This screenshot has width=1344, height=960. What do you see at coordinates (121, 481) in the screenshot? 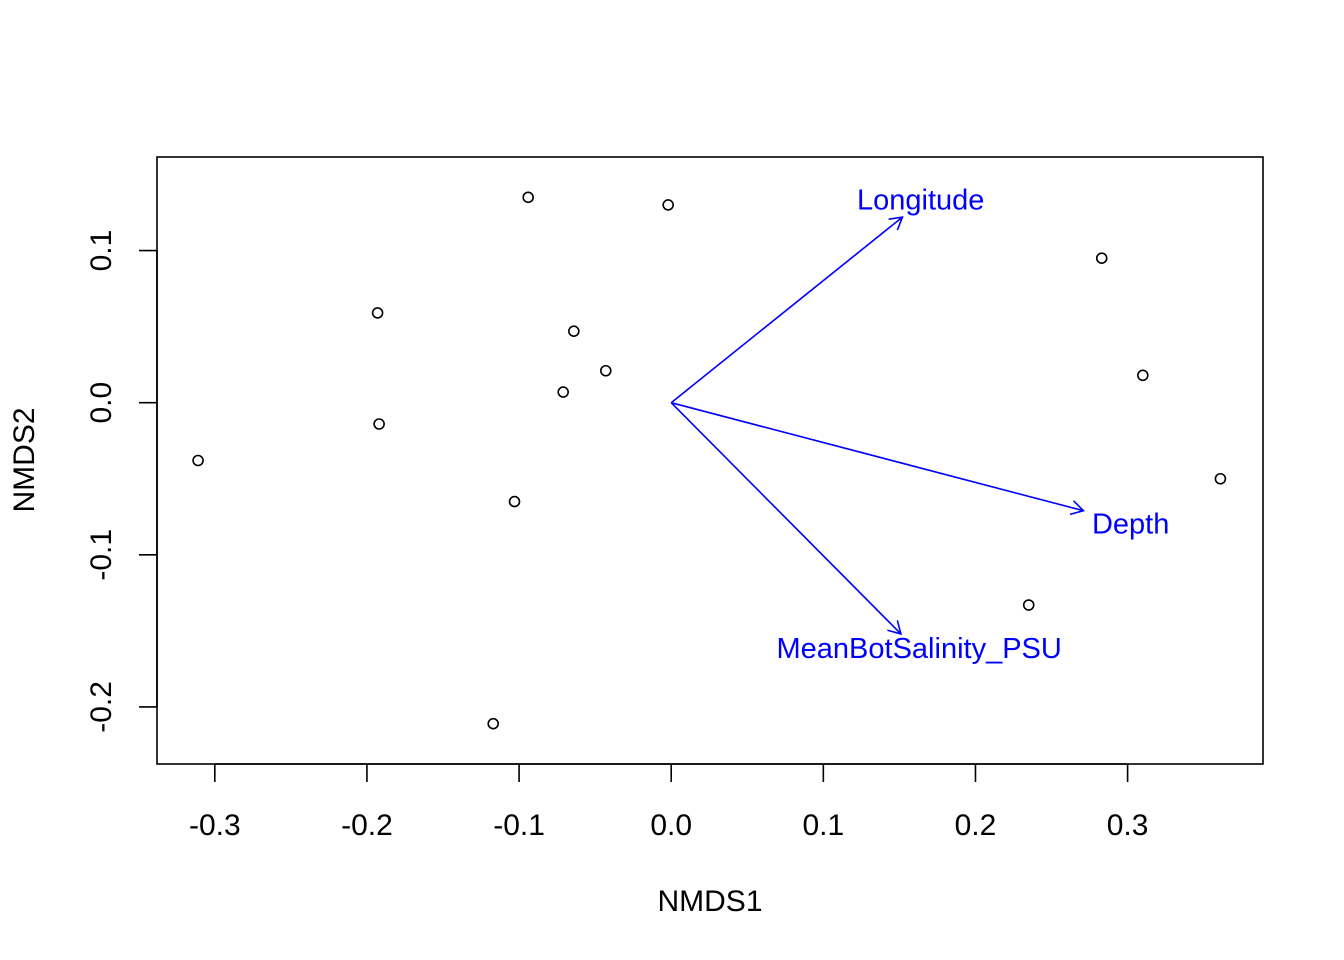
I see `y-axis: -0.2 -0.1 0.0 0.1` at bounding box center [121, 481].